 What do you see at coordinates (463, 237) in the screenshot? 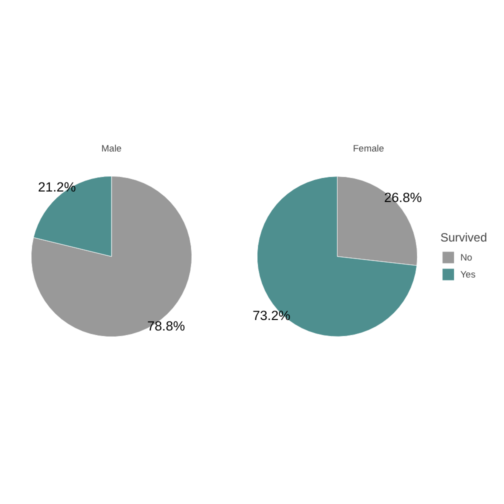
I see `legend-title: Survived` at bounding box center [463, 237].